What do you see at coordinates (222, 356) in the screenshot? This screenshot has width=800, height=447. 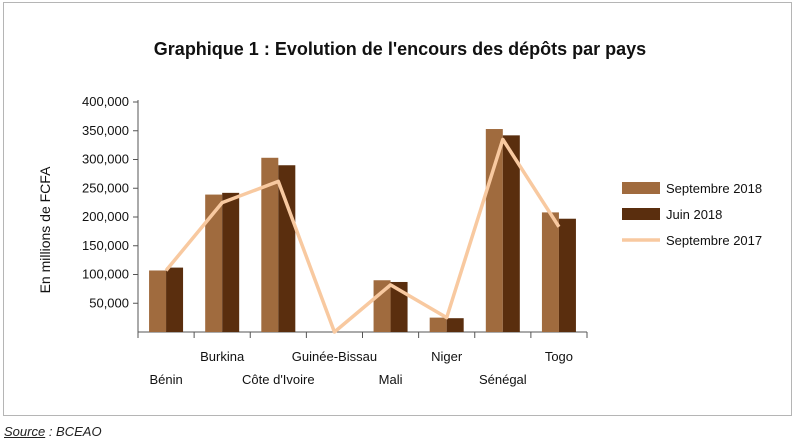 I see `category-label: Burkina` at bounding box center [222, 356].